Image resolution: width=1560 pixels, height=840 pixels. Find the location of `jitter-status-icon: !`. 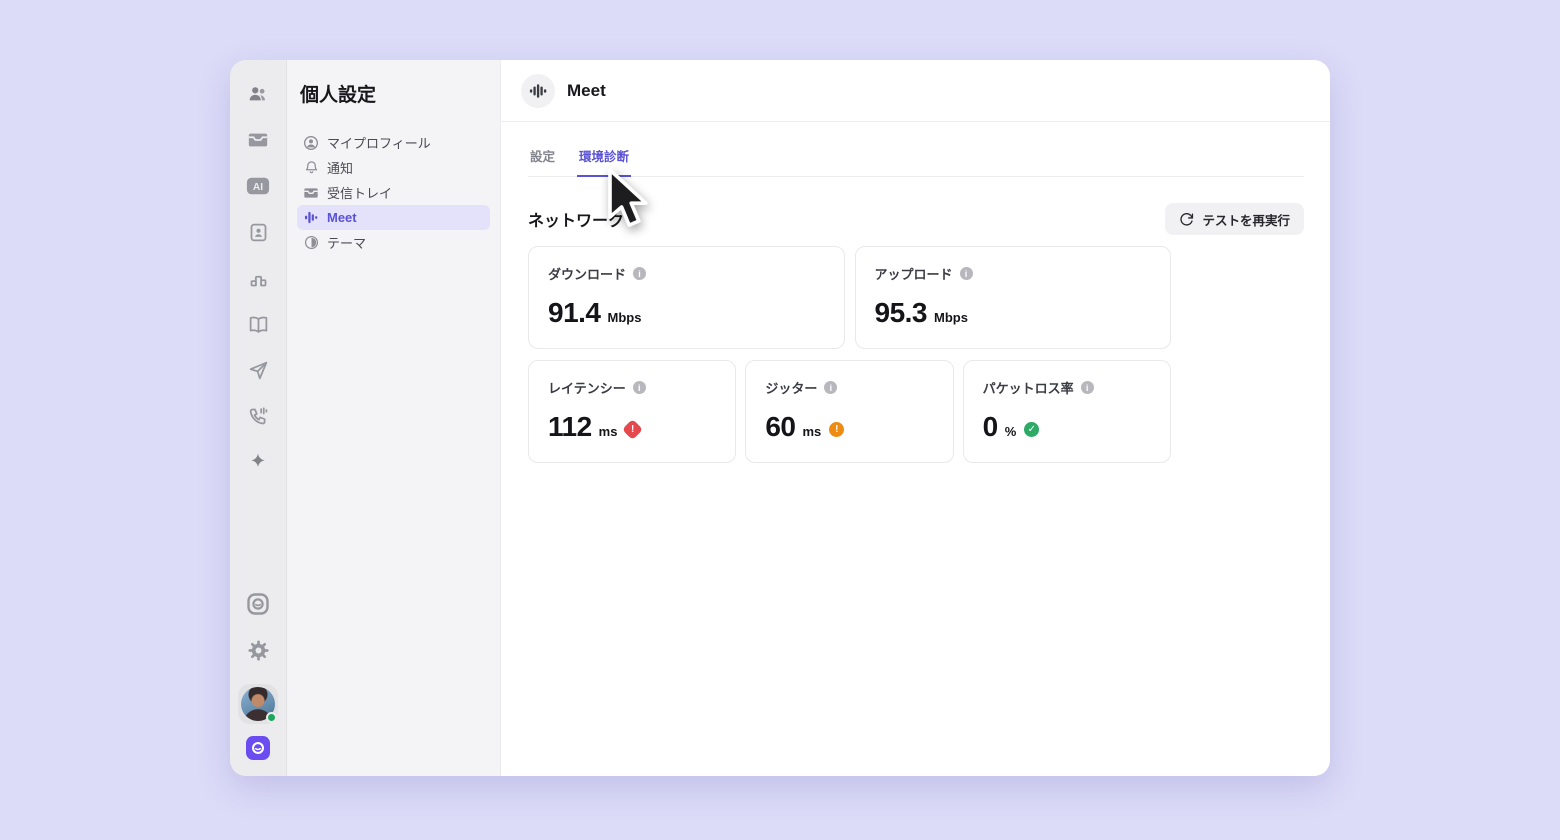

jitter-status-icon: ! is located at coordinates (837, 429).